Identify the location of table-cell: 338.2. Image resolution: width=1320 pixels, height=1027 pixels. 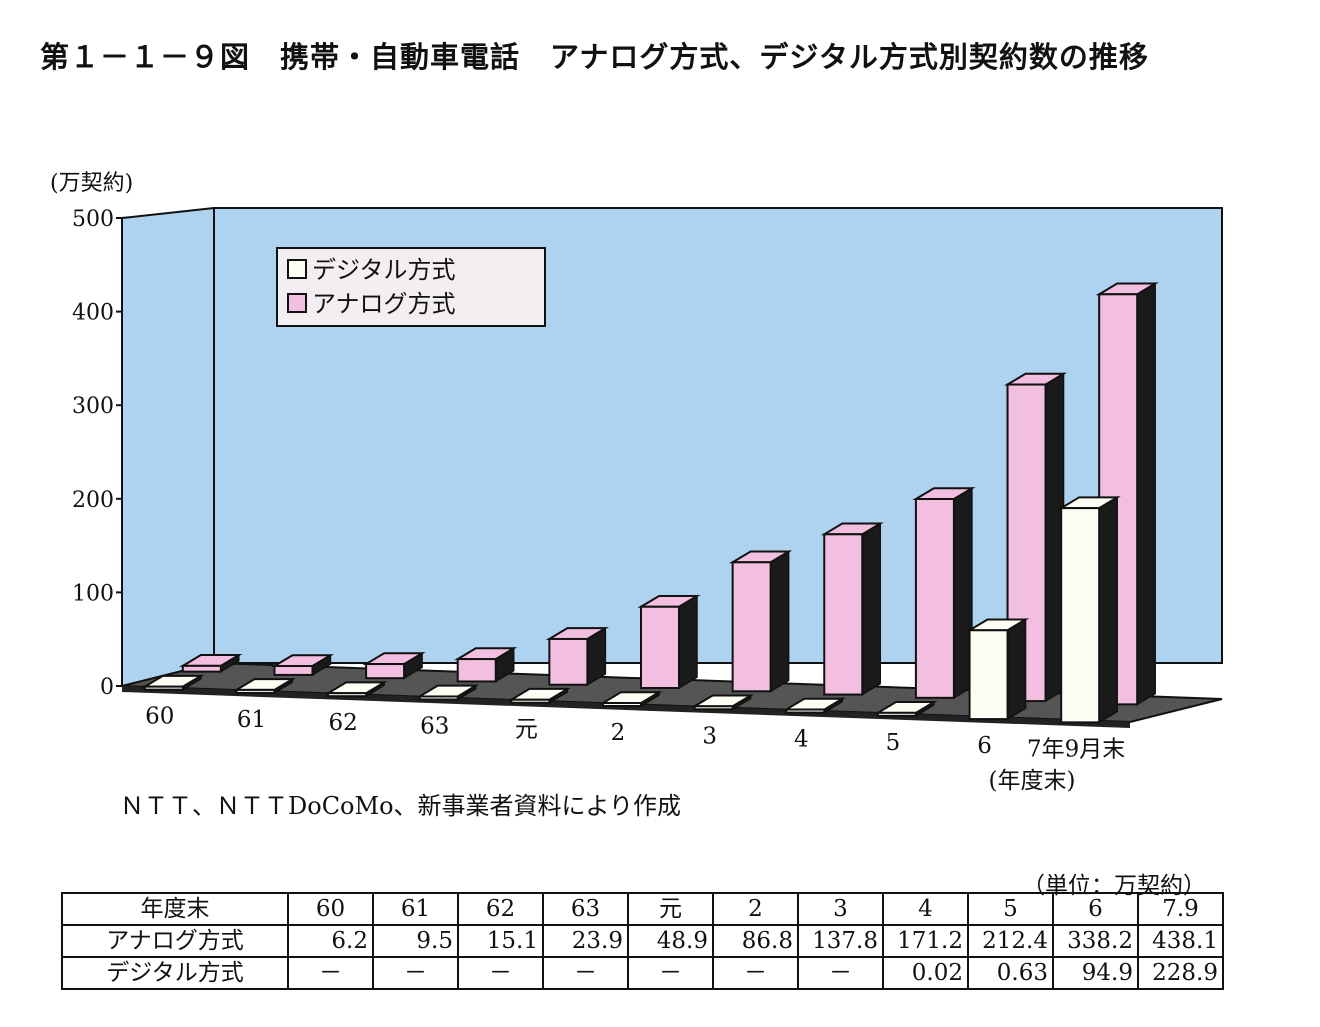
(1095, 941).